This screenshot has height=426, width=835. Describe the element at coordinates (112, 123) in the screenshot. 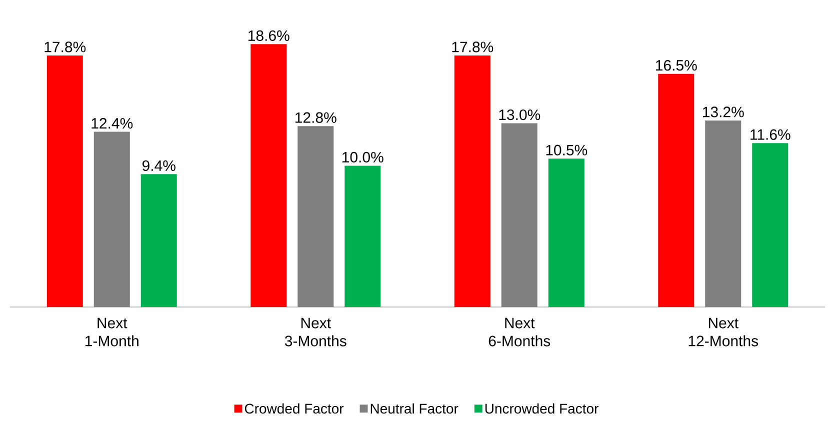

I see `data-label: 12.4%` at that location.